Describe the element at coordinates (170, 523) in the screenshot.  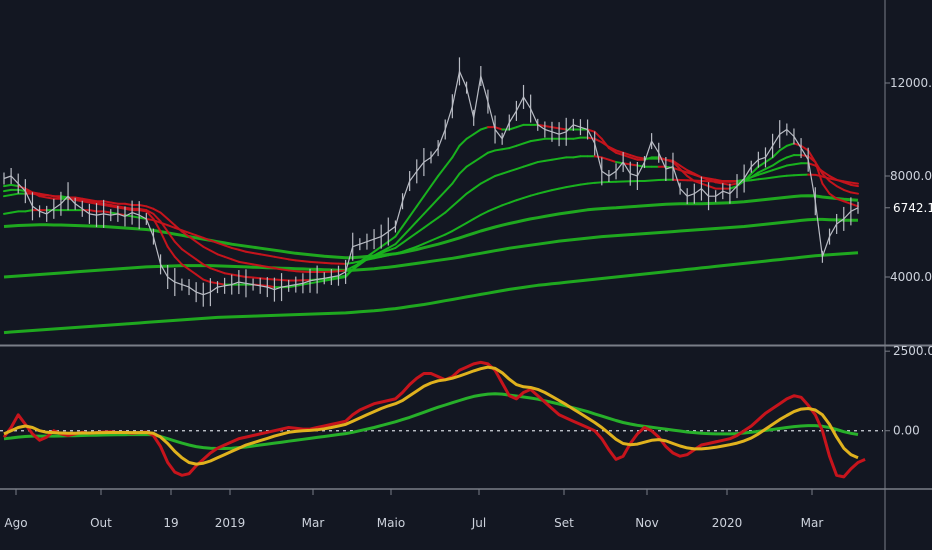
I see `time-axis-tick-label: 19` at that location.